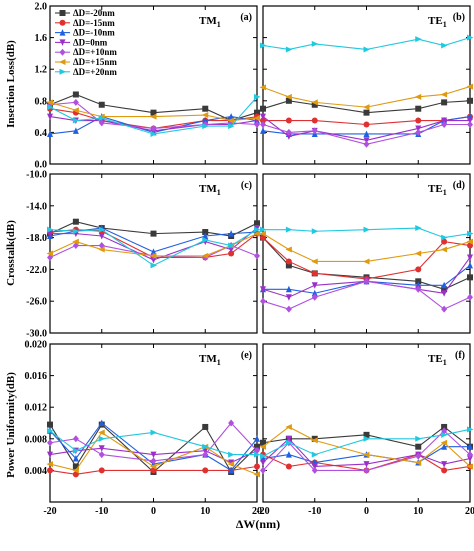  What do you see at coordinates (36, 376) in the screenshot?
I see `y-tick-label: 0.016` at bounding box center [36, 376].